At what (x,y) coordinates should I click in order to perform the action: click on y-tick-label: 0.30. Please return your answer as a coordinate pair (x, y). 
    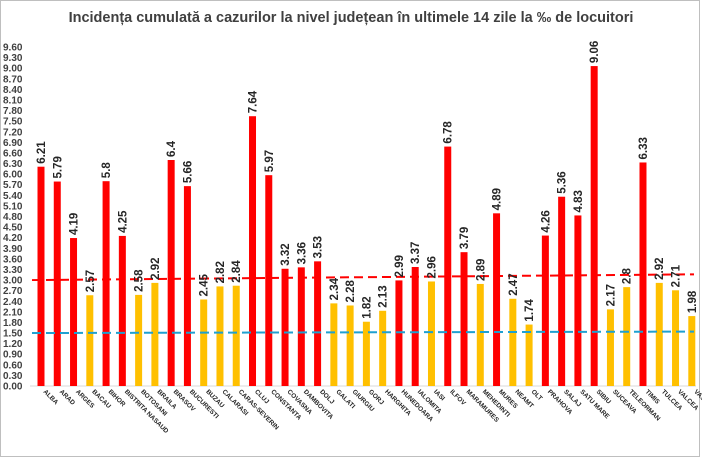
    Looking at the image, I should click on (13, 376).